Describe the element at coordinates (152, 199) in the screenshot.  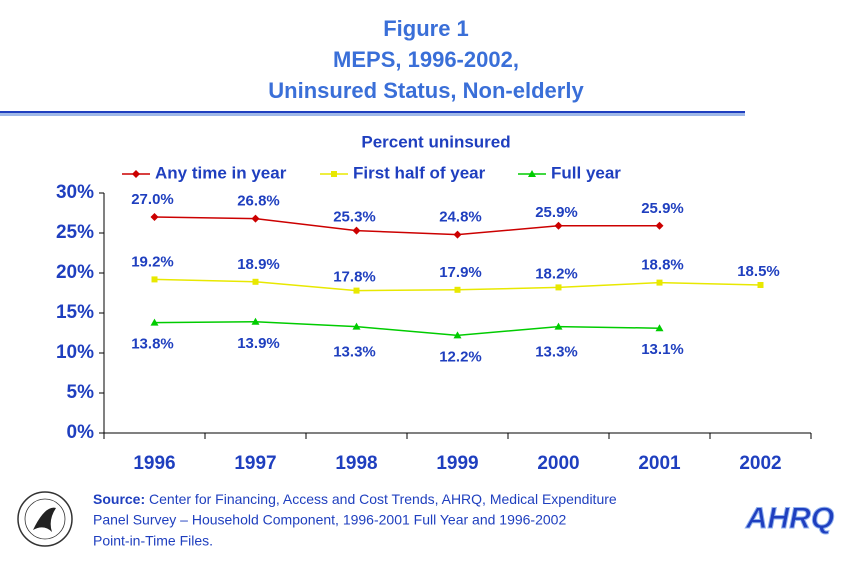
I see `value-label: 27.0%` at that location.